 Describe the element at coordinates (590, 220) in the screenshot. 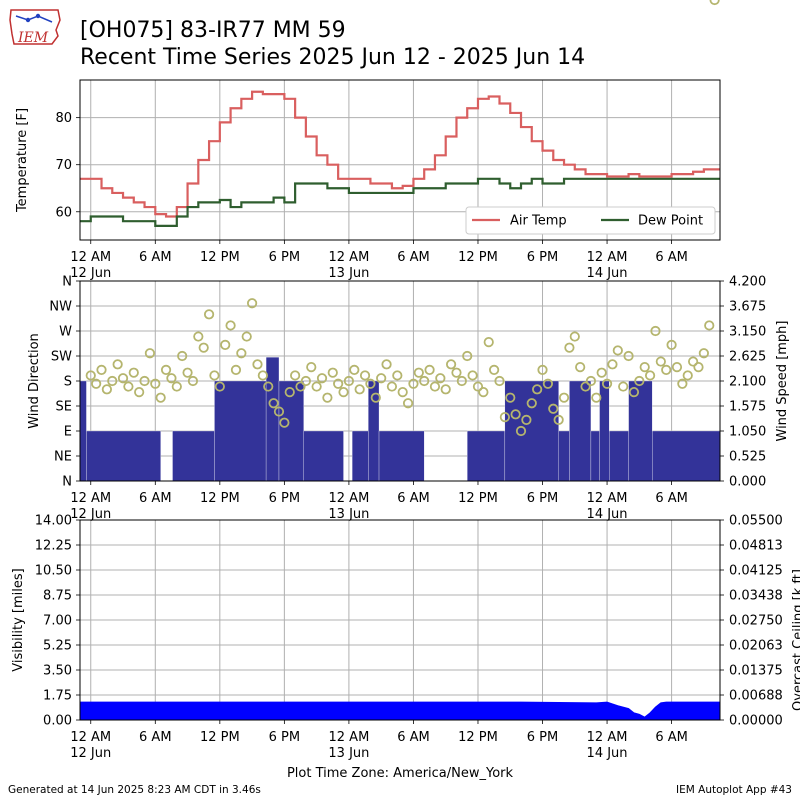

I see `legend-box` at that location.